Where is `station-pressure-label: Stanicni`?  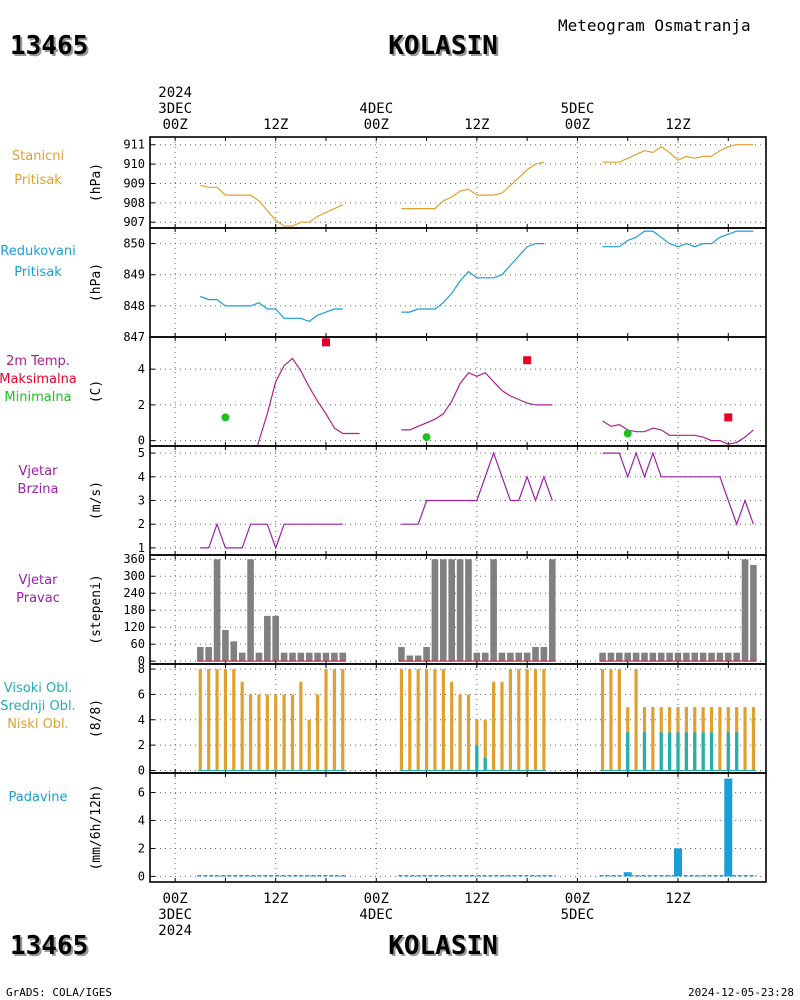
station-pressure-label: Stanicni is located at coordinates (38, 156).